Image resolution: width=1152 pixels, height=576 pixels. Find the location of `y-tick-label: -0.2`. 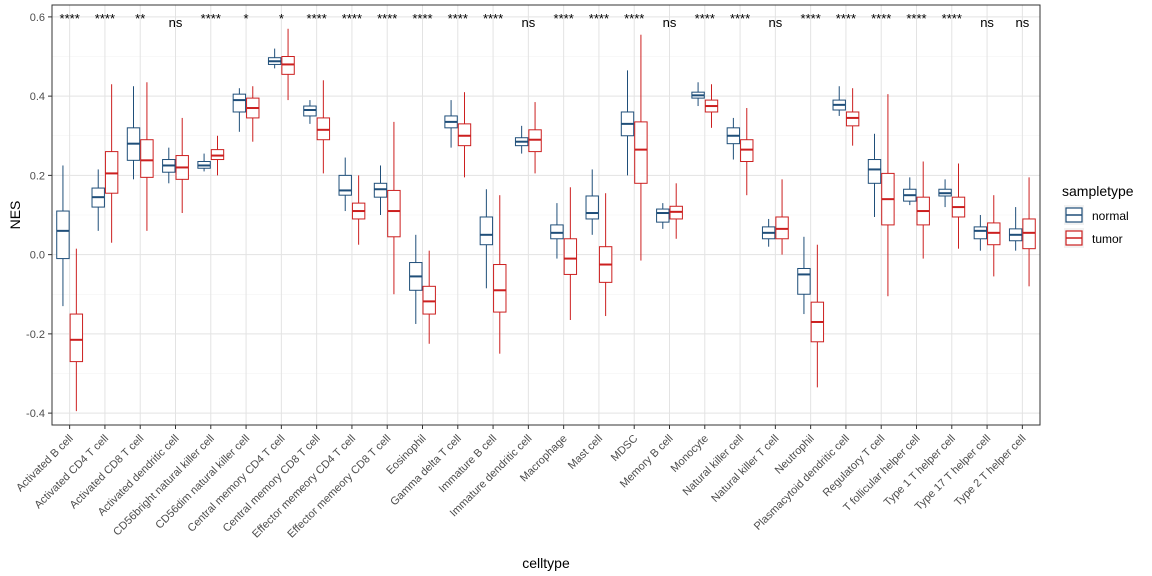

y-tick-label: -0.2 is located at coordinates (35, 335).